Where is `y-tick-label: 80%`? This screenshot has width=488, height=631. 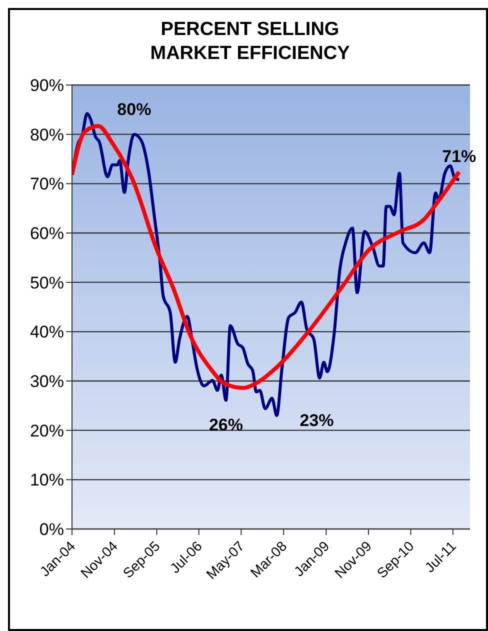 y-tick-label: 80% is located at coordinates (47, 134).